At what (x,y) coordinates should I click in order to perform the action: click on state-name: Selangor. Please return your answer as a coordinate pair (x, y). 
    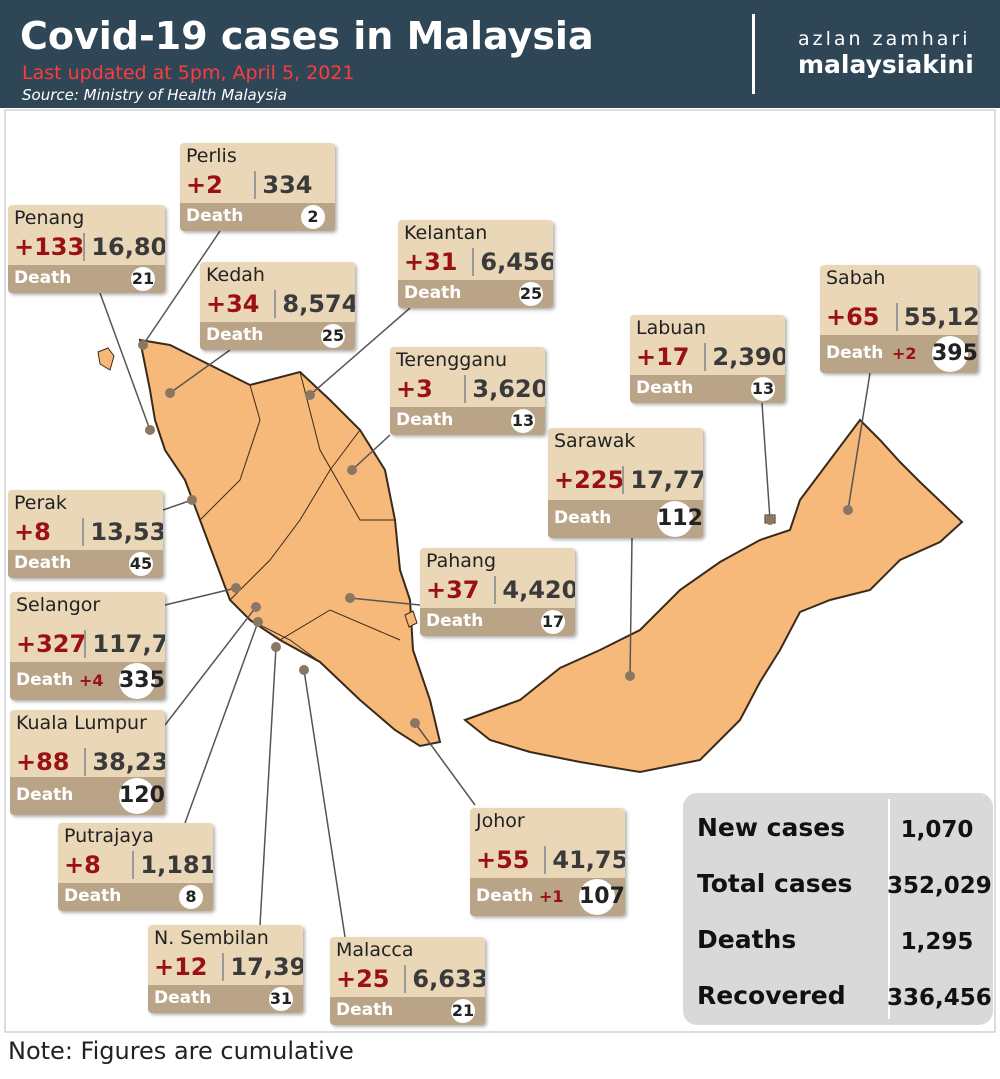
    Looking at the image, I should click on (58, 605).